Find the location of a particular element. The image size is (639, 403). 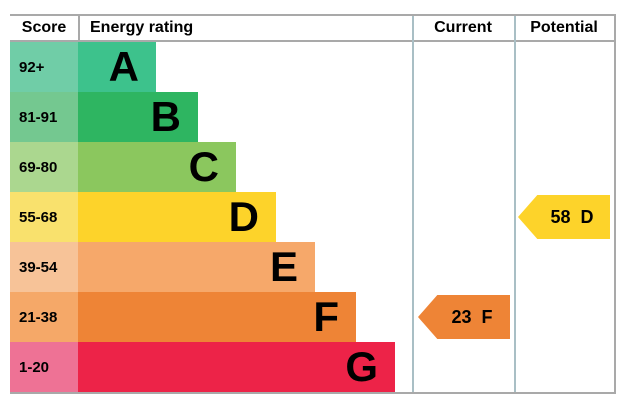

current-column-header: Current is located at coordinates (463, 27).